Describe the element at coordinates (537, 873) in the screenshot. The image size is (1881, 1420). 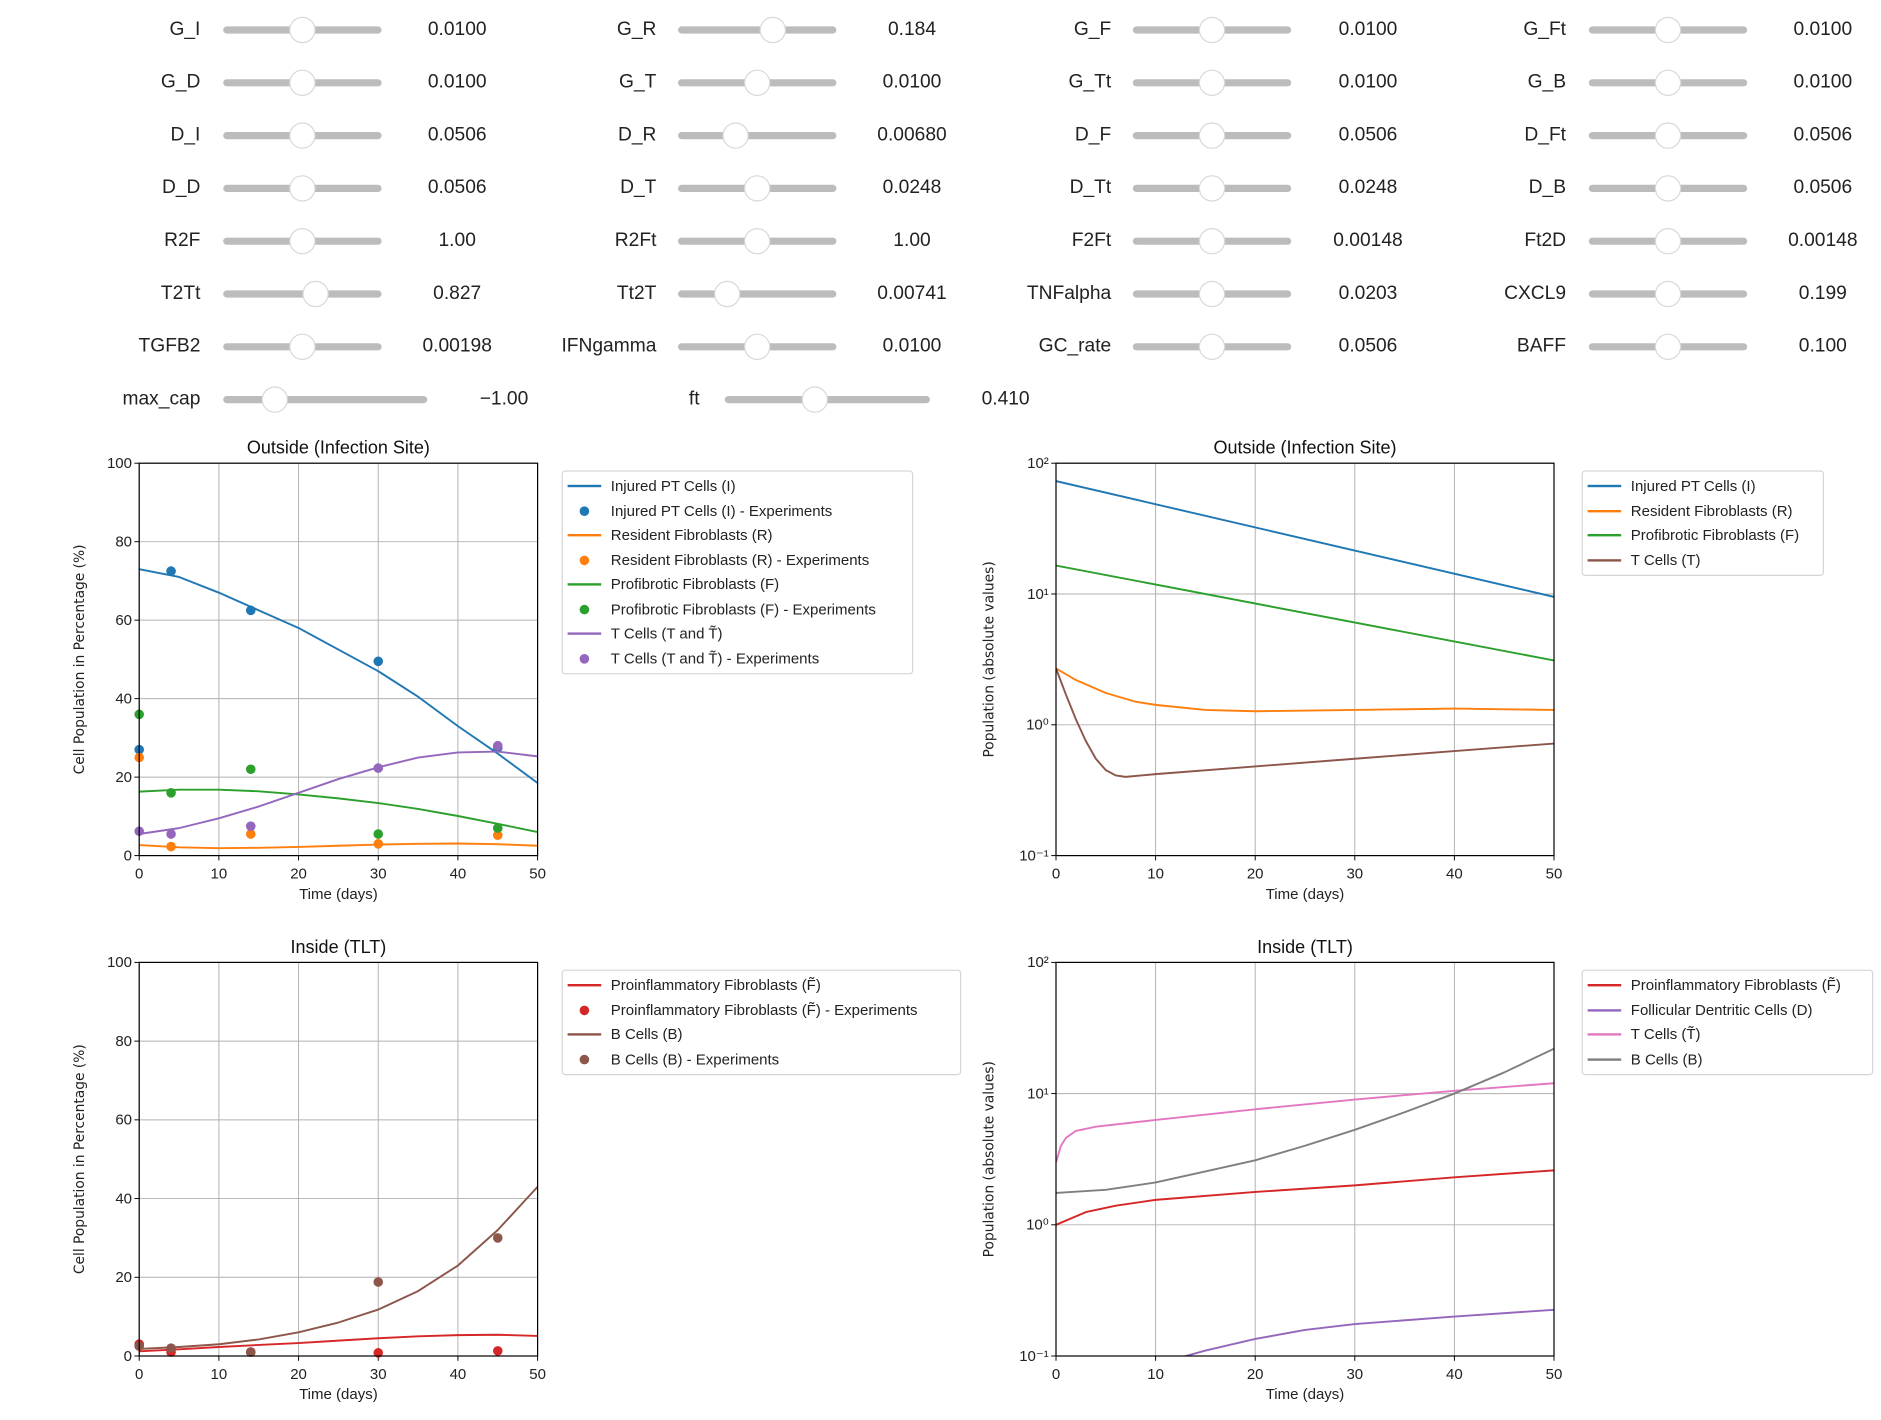
I see `x-tick-label: 50` at that location.